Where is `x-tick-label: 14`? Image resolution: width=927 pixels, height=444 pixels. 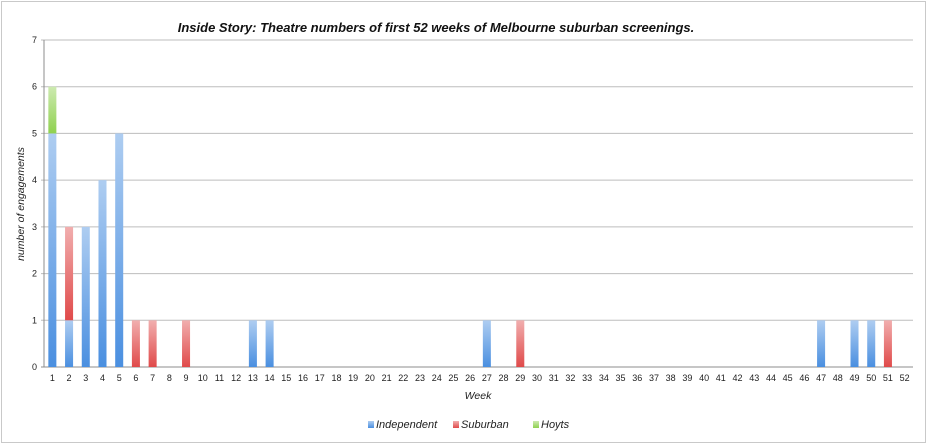 x-tick-label: 14 is located at coordinates (270, 378).